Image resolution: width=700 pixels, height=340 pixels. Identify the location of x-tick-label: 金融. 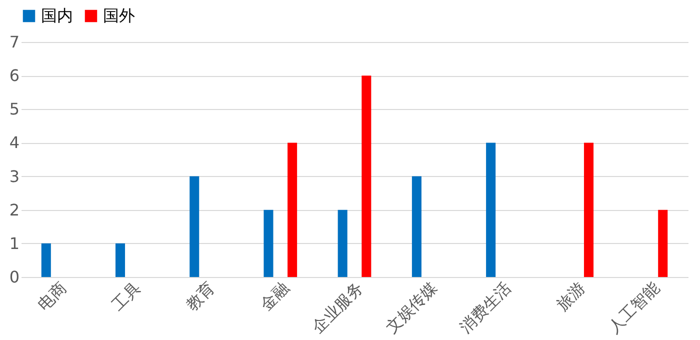
(274, 296).